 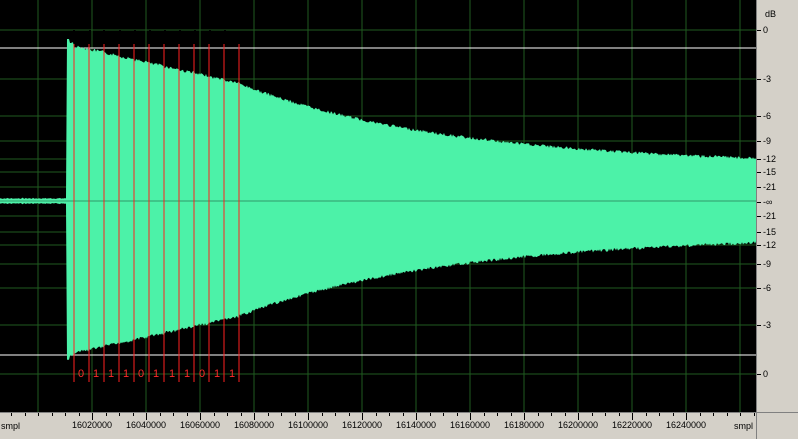 What do you see at coordinates (254, 425) in the screenshot?
I see `time-label: 16080000` at bounding box center [254, 425].